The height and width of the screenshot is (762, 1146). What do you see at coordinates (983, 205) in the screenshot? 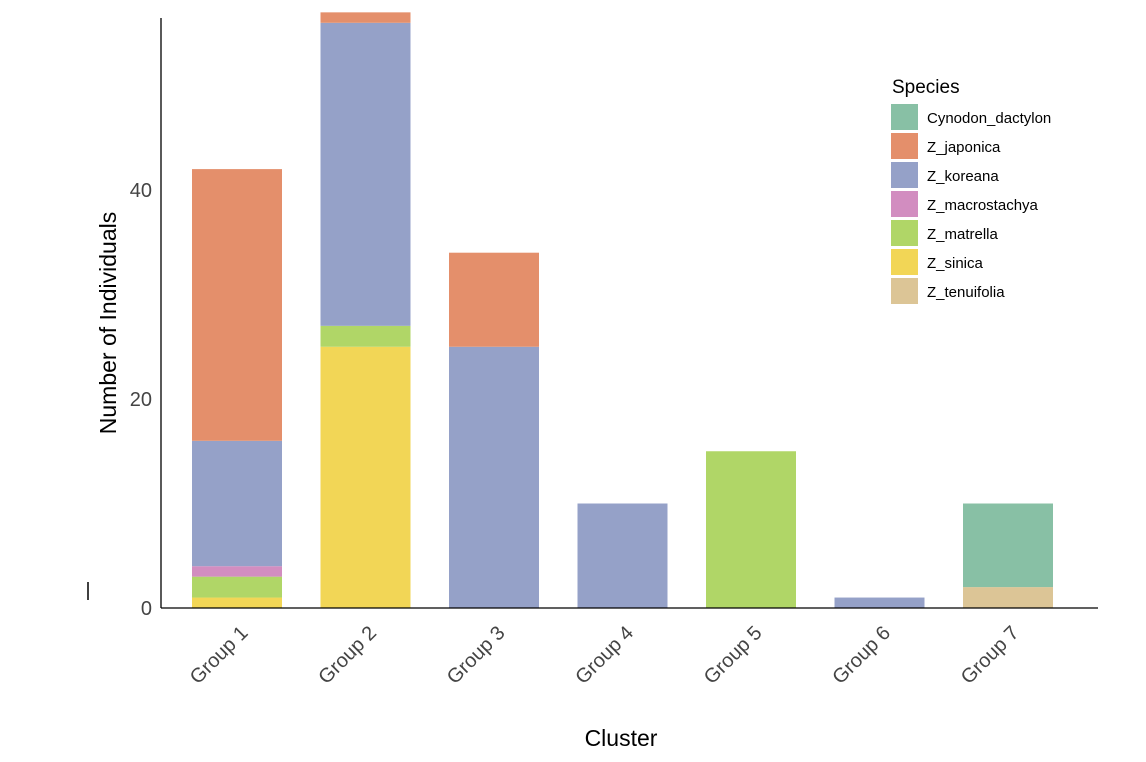
I see `legend-label: Z_macrostachya` at bounding box center [983, 205].